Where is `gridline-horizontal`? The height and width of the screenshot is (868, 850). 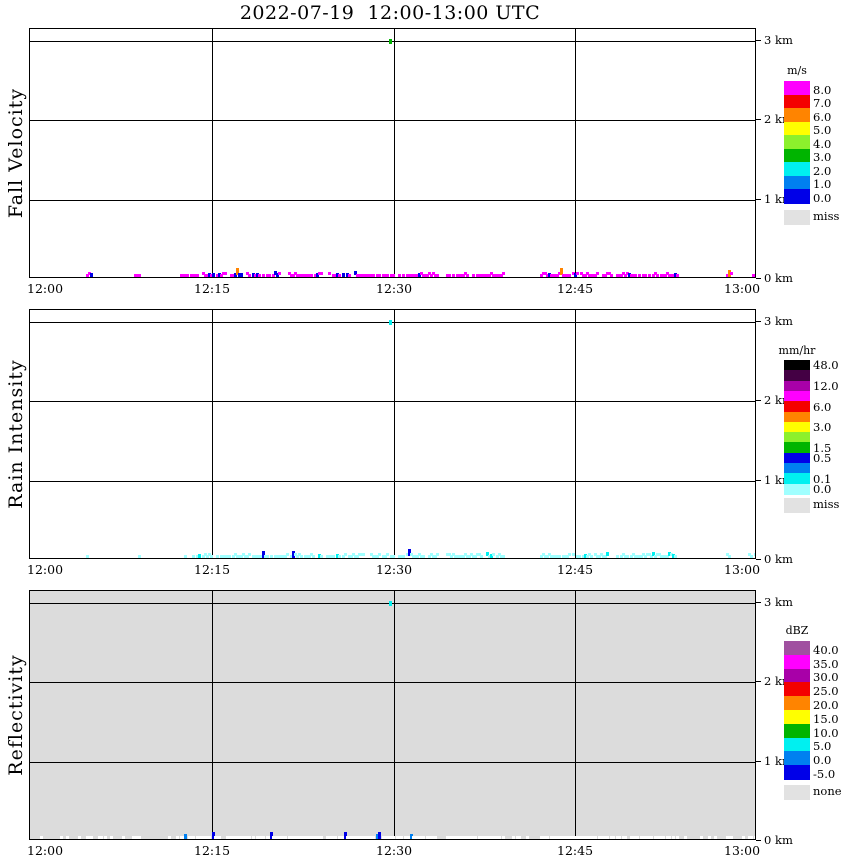
gridline-horizontal is located at coordinates (392, 762).